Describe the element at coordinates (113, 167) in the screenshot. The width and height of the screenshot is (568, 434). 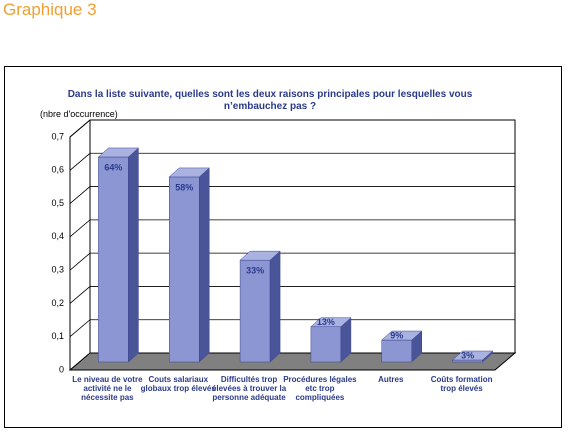
I see `value-label: 64%` at that location.